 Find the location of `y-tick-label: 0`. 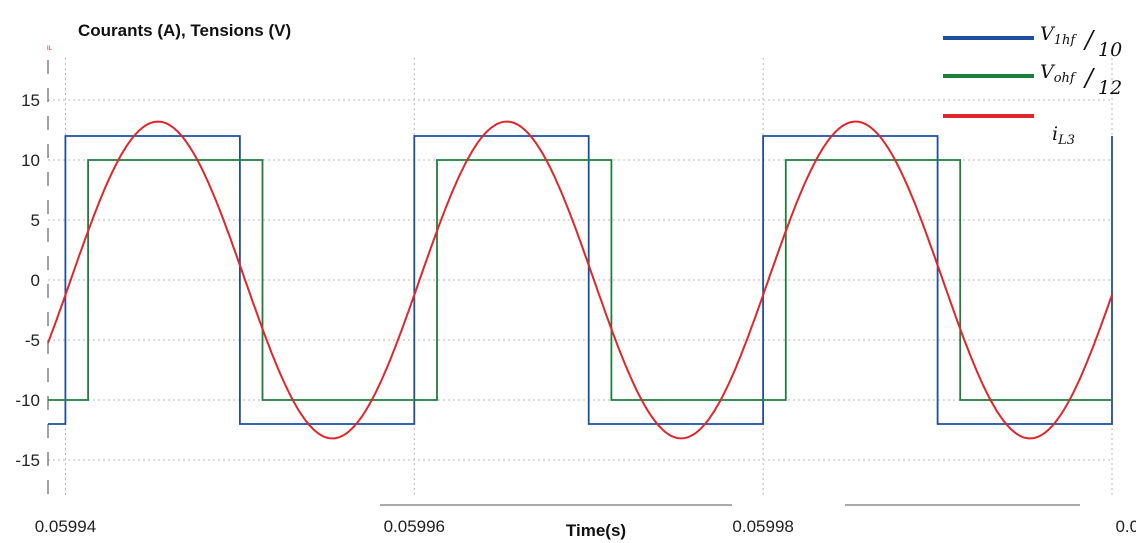

y-tick-label: 0 is located at coordinates (35, 280).